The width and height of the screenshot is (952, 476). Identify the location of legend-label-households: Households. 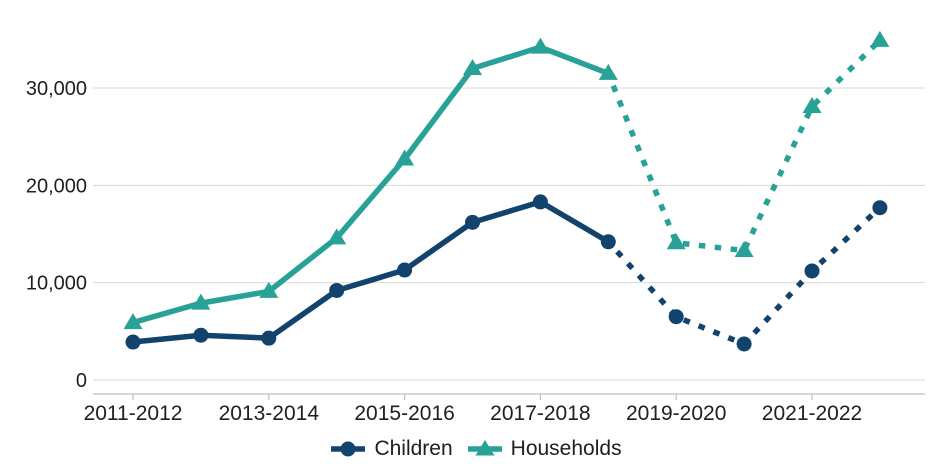
(566, 448).